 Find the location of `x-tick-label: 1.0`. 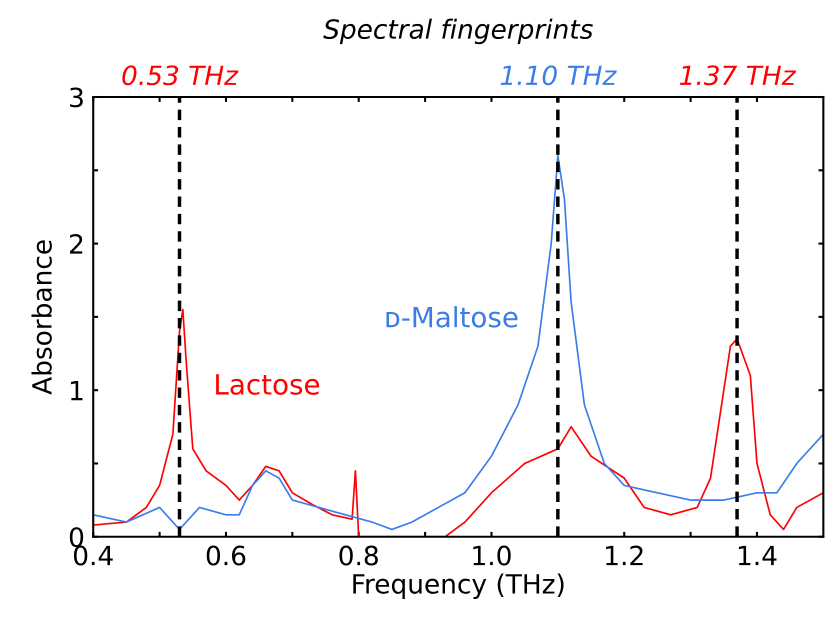

x-tick-label: 1.0 is located at coordinates (492, 556).